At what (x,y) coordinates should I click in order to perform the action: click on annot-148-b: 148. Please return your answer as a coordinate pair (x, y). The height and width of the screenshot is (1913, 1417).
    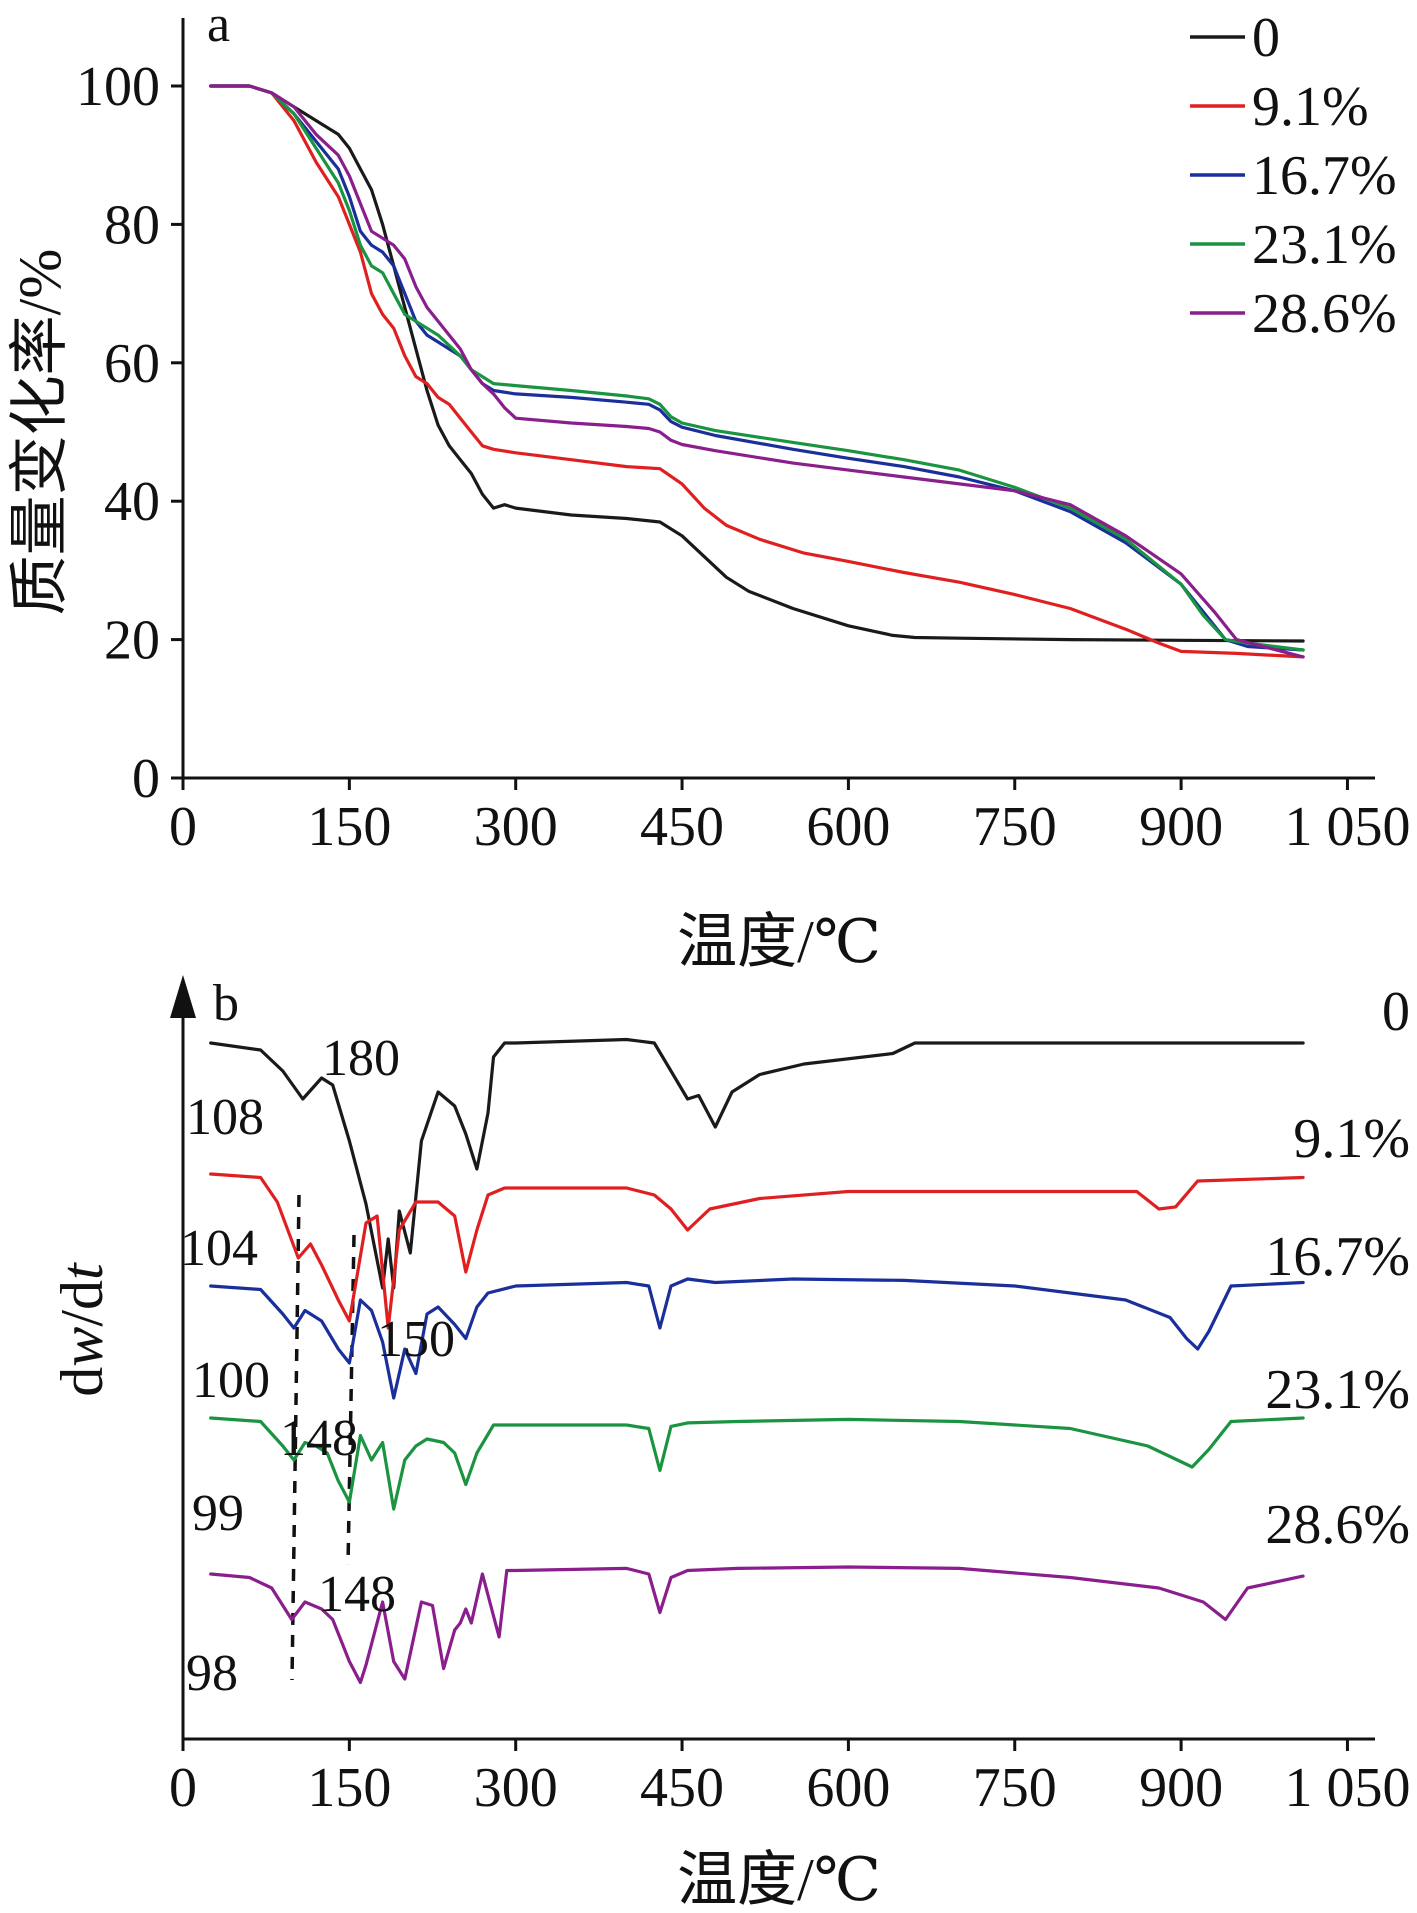
    Looking at the image, I should click on (357, 1594).